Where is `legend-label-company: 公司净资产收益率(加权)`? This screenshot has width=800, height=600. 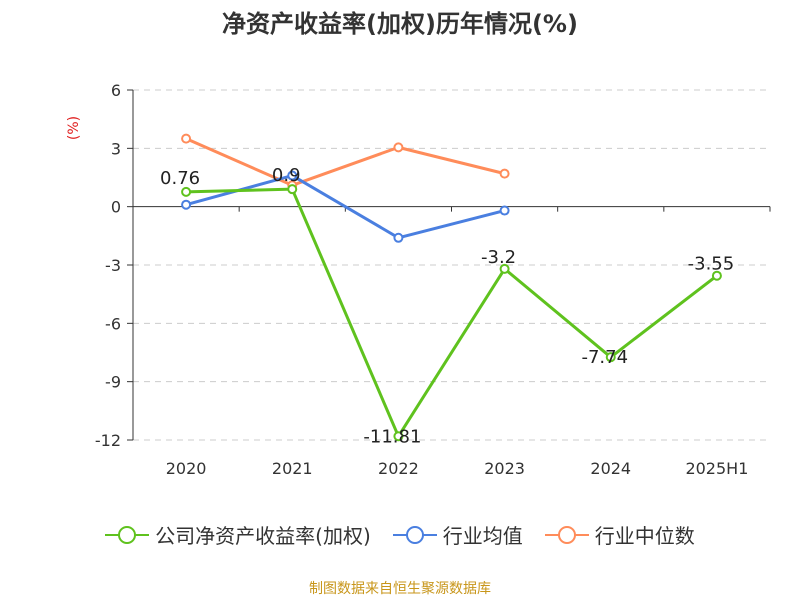
legend-label-company: 公司净资产收益率(加权) is located at coordinates (263, 536).